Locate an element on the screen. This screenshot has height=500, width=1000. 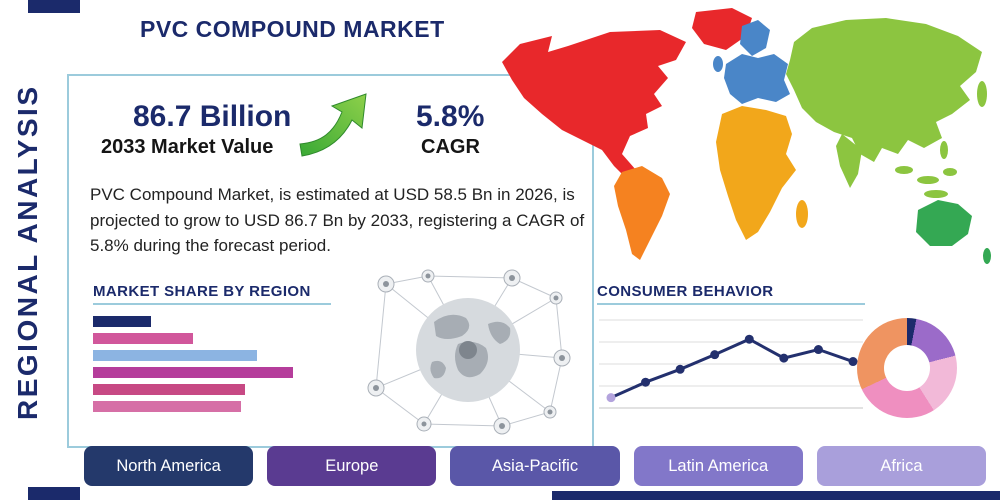
market-share-bars is located at coordinates (193, 367).